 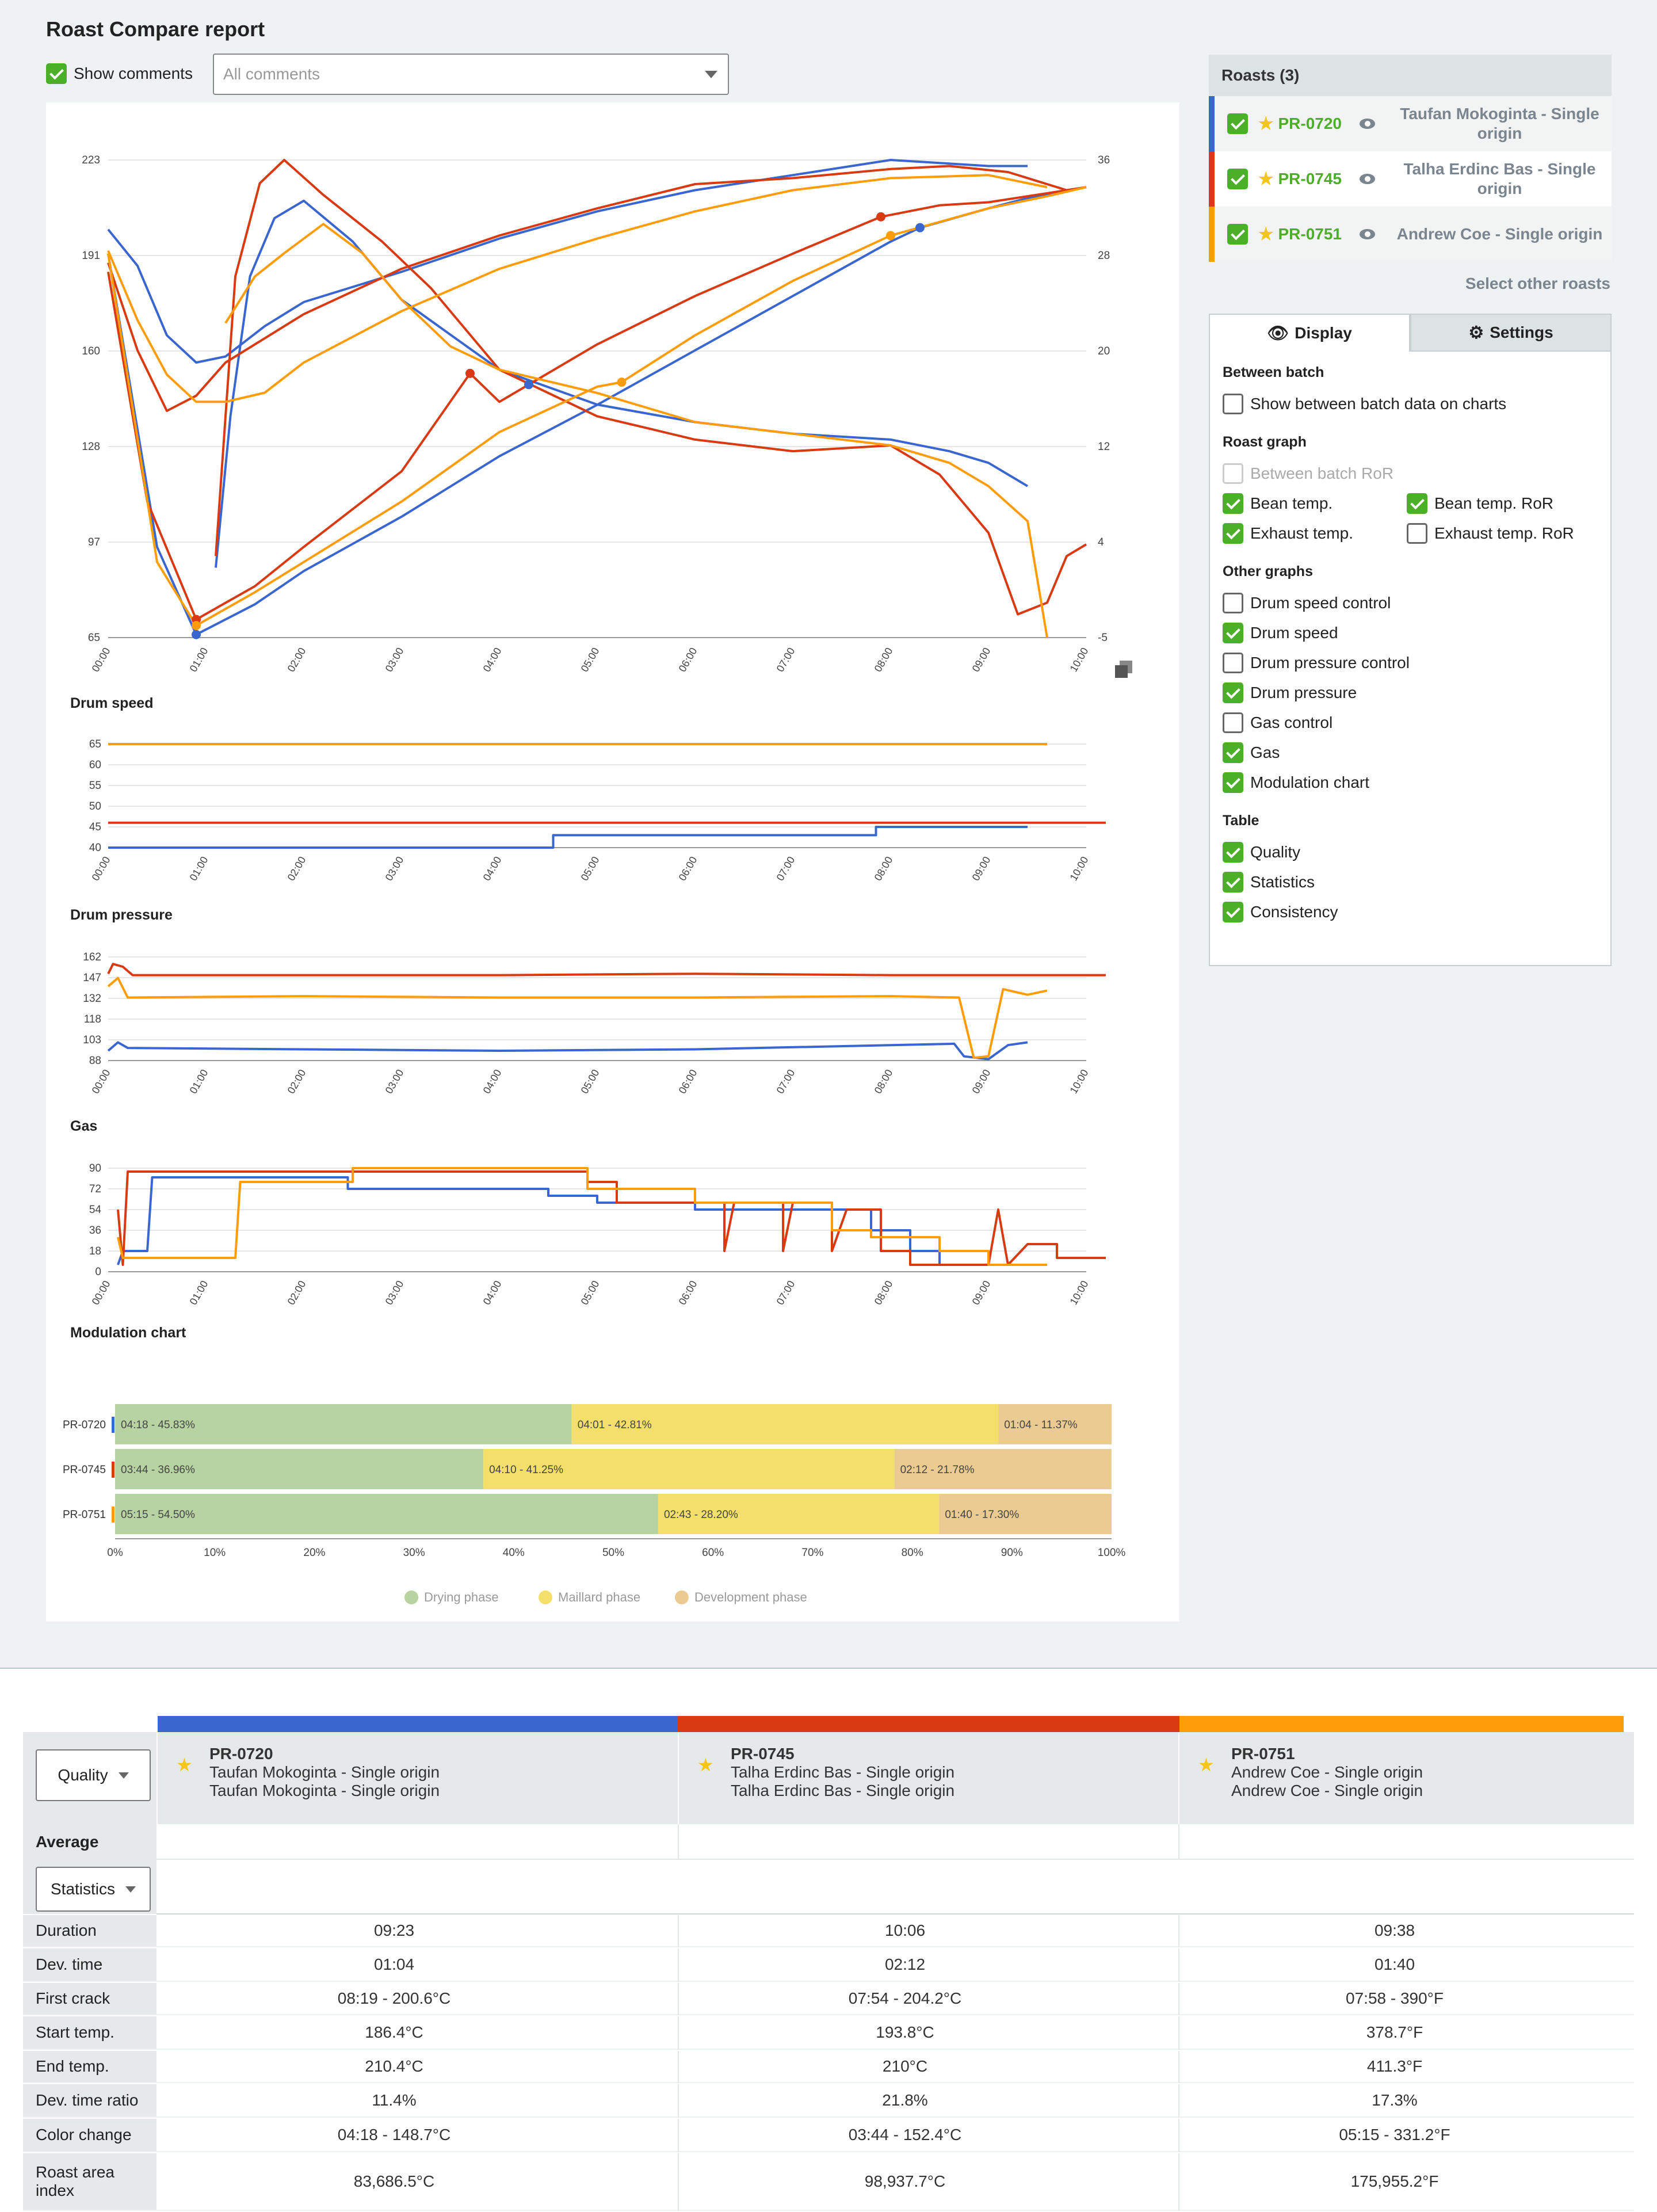 I want to click on bean-temp-option: Bean temp., so click(x=1315, y=504).